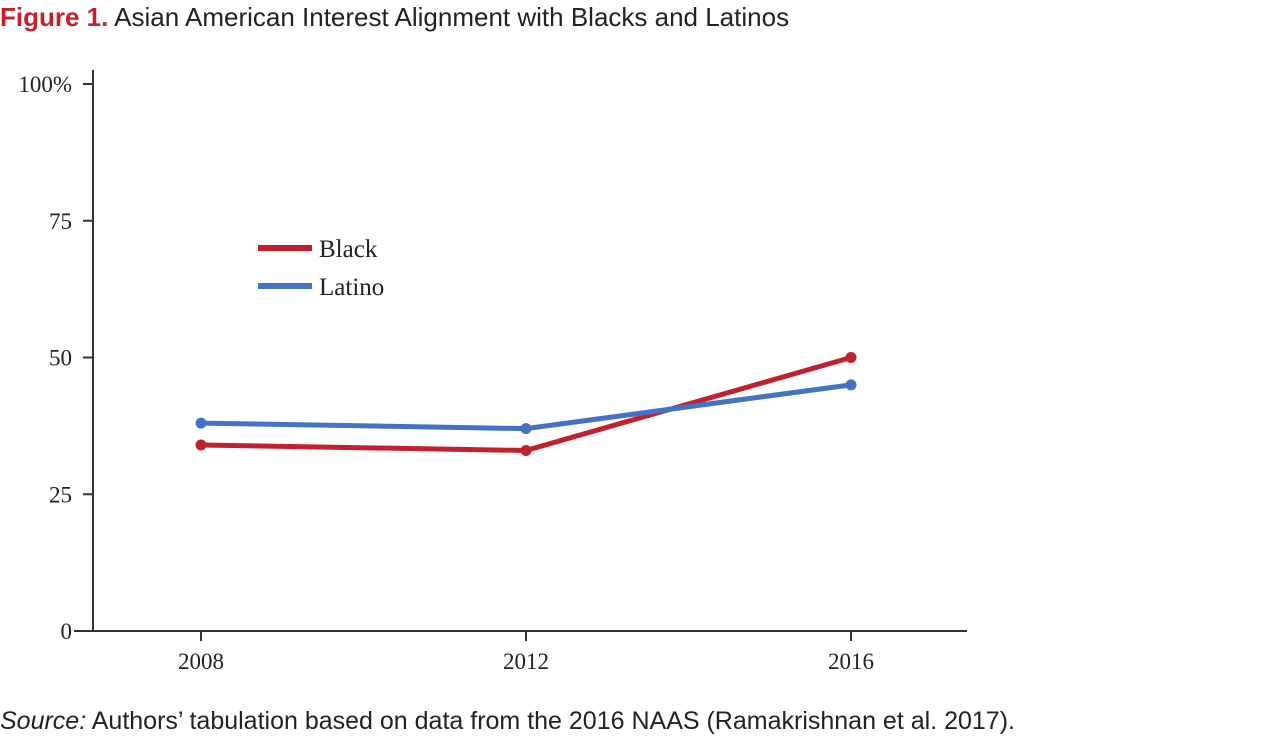  I want to click on figure-label: Figure 1., so click(54, 17).